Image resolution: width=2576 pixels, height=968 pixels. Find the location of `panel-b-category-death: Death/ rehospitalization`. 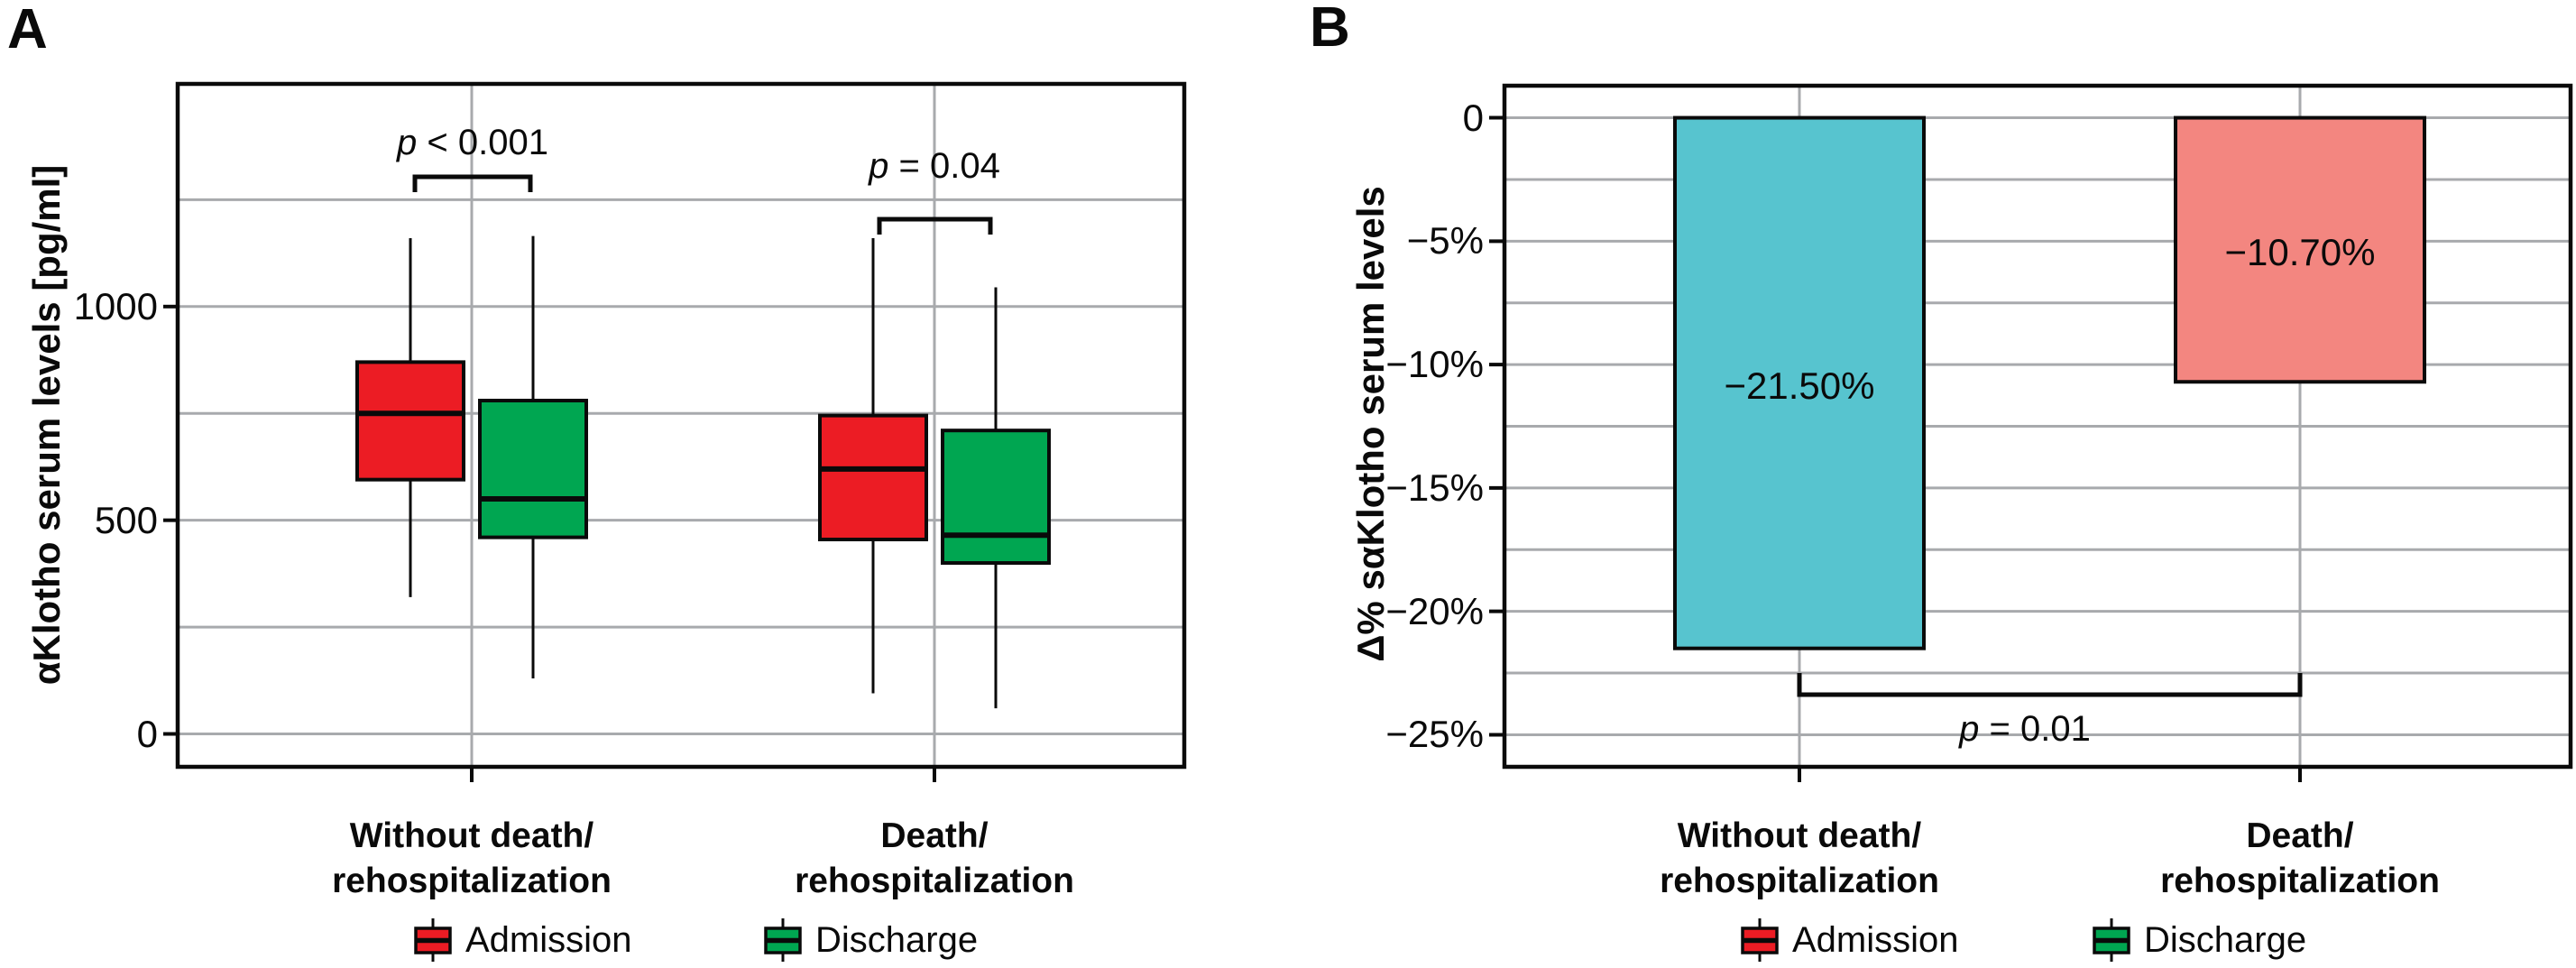

panel-b-category-death: Death/ rehospitalization is located at coordinates (2300, 859).